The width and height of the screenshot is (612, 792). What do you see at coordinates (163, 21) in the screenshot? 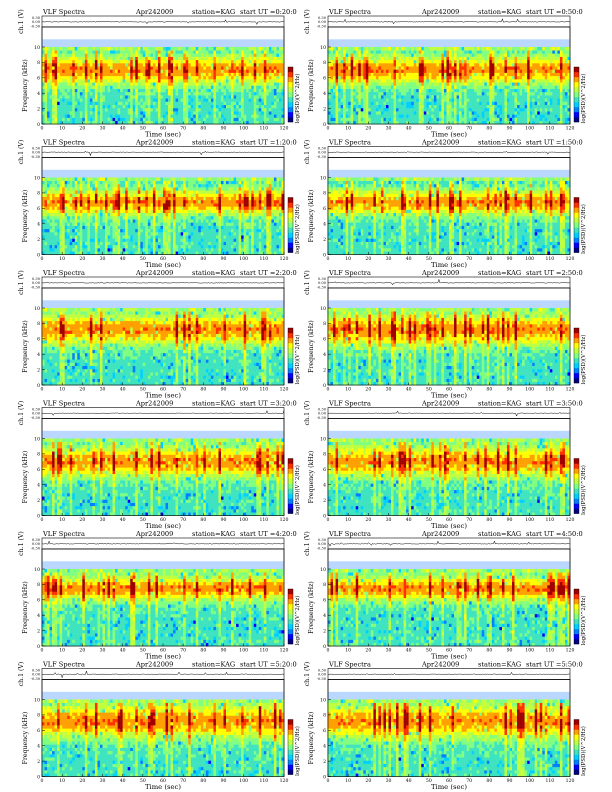
I see `waveform-frame` at bounding box center [163, 21].